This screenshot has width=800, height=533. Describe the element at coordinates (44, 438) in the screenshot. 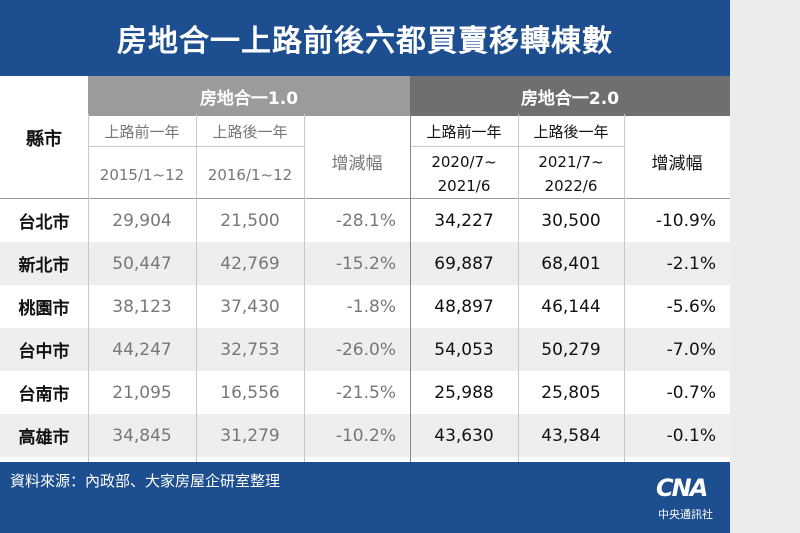

I see `county-cell: 高雄市` at that location.